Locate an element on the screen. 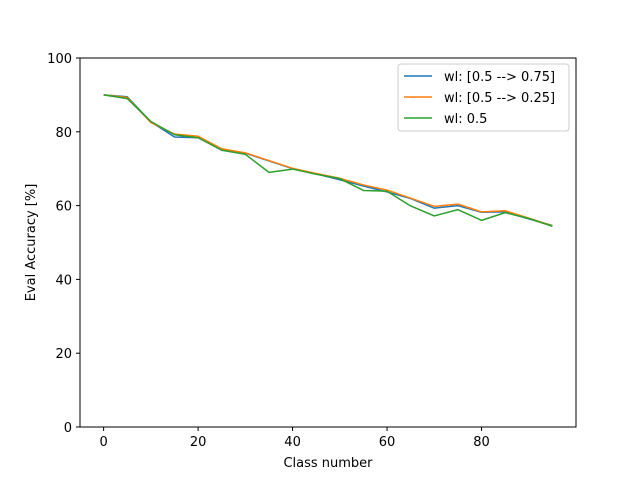  y-tick-label: 40 is located at coordinates (63, 280).